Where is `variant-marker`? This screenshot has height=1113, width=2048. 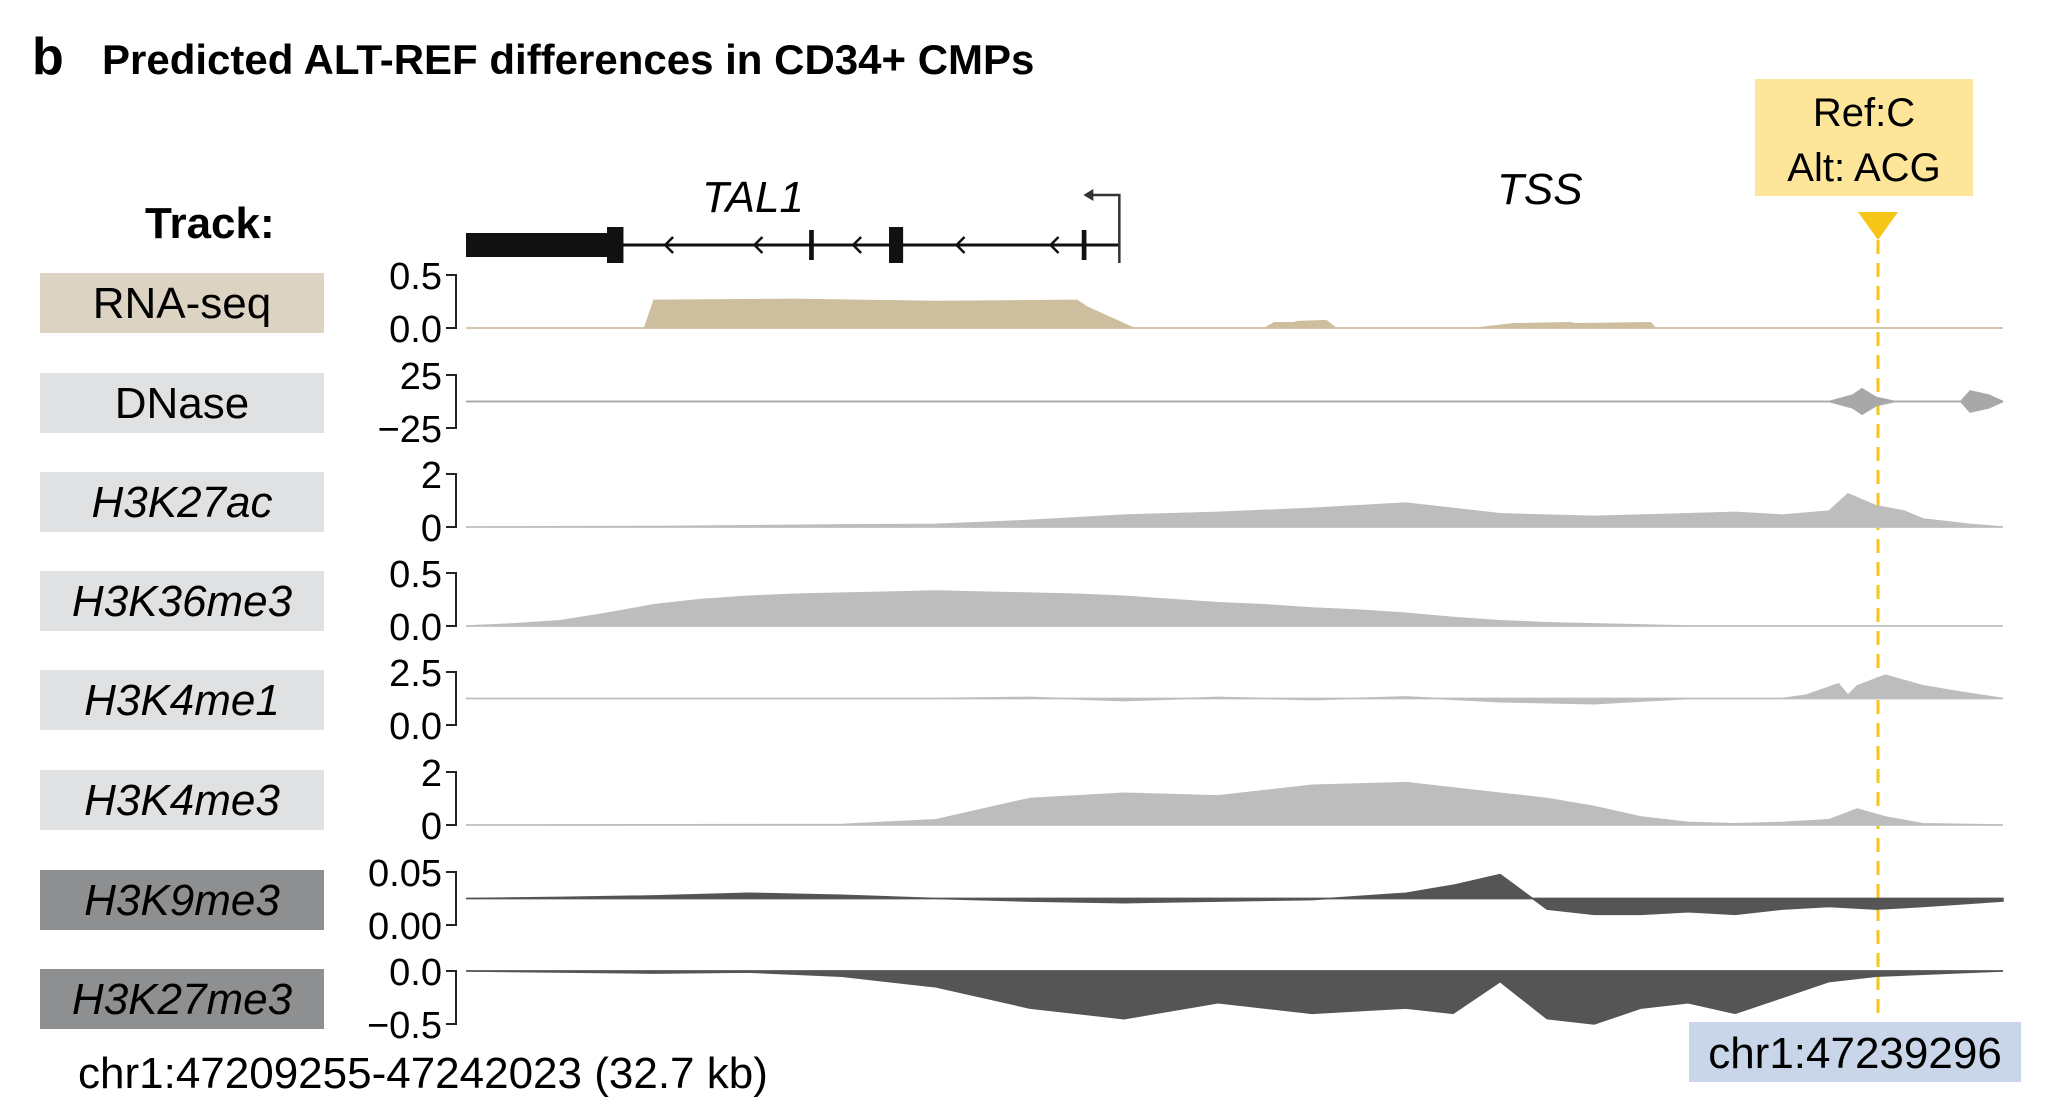 variant-marker is located at coordinates (1878, 226).